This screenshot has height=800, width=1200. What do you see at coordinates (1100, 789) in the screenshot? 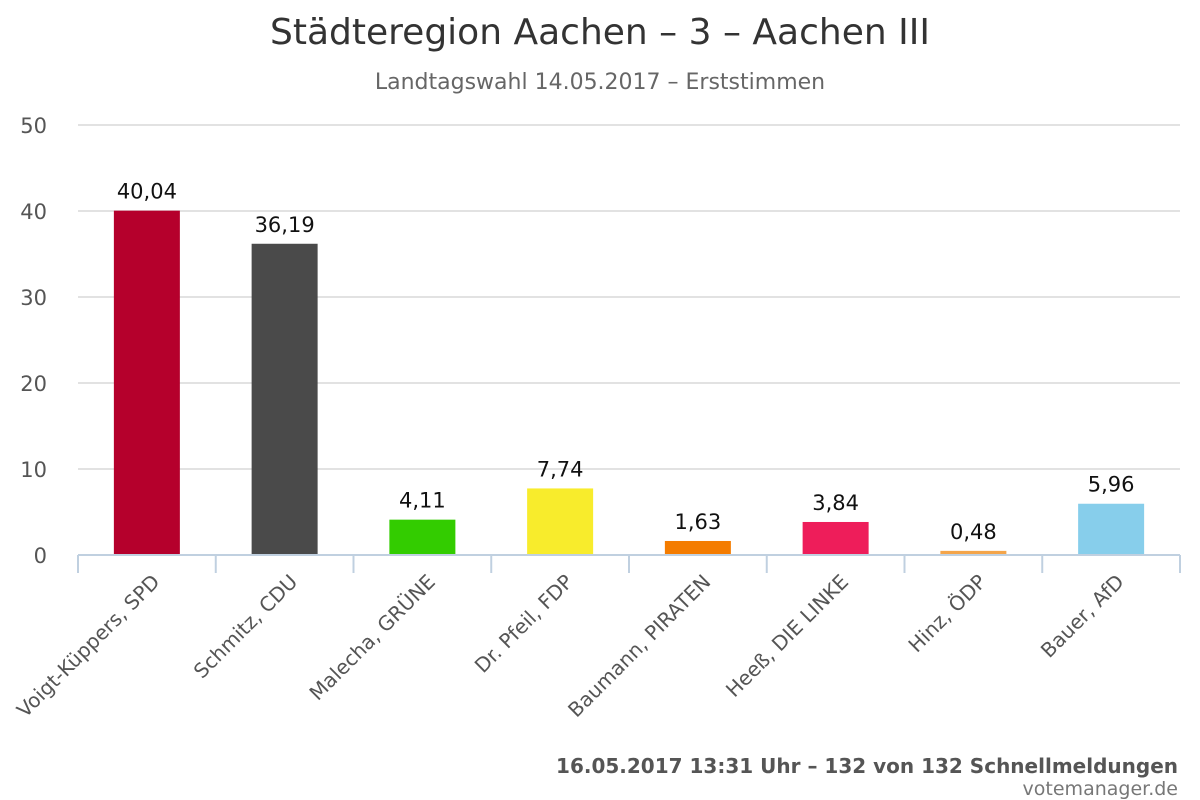
I see `footer-source: votemanager.de` at bounding box center [1100, 789].